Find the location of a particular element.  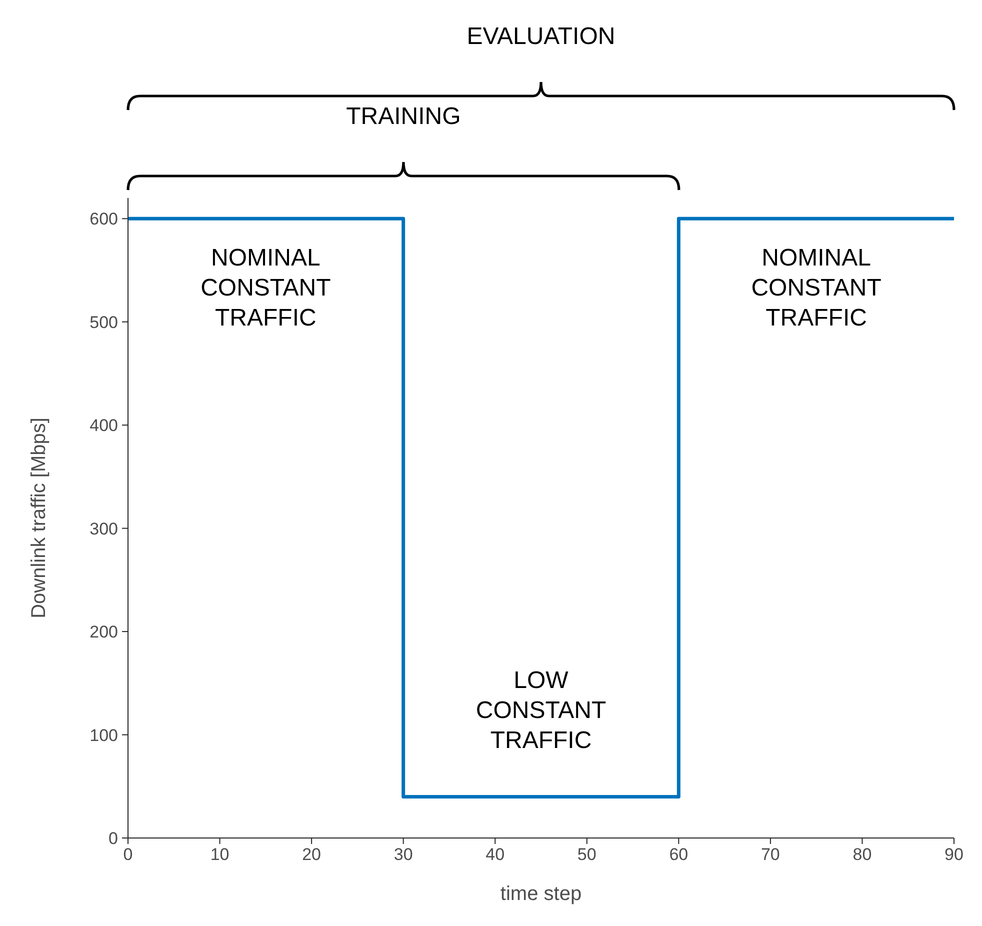

y-tick-label: 0 is located at coordinates (113, 838).